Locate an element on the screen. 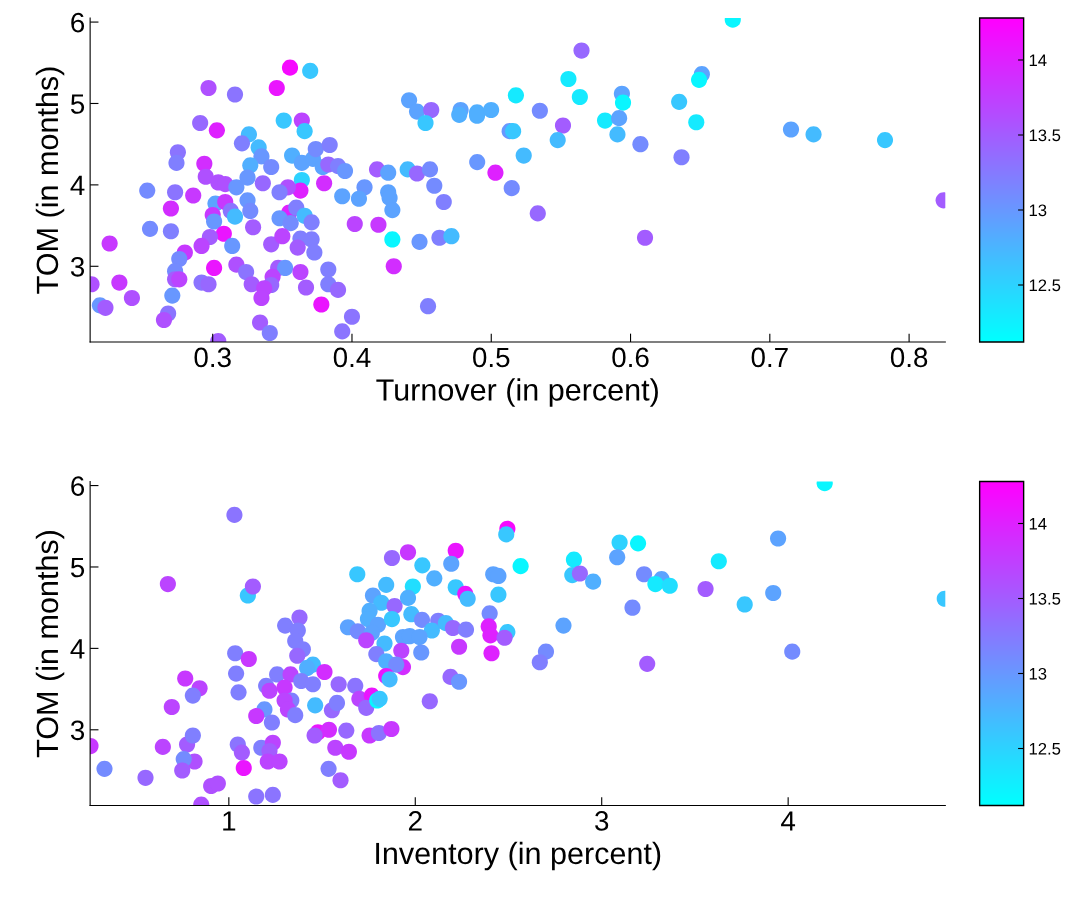  x-tick-label: 1 is located at coordinates (229, 821).